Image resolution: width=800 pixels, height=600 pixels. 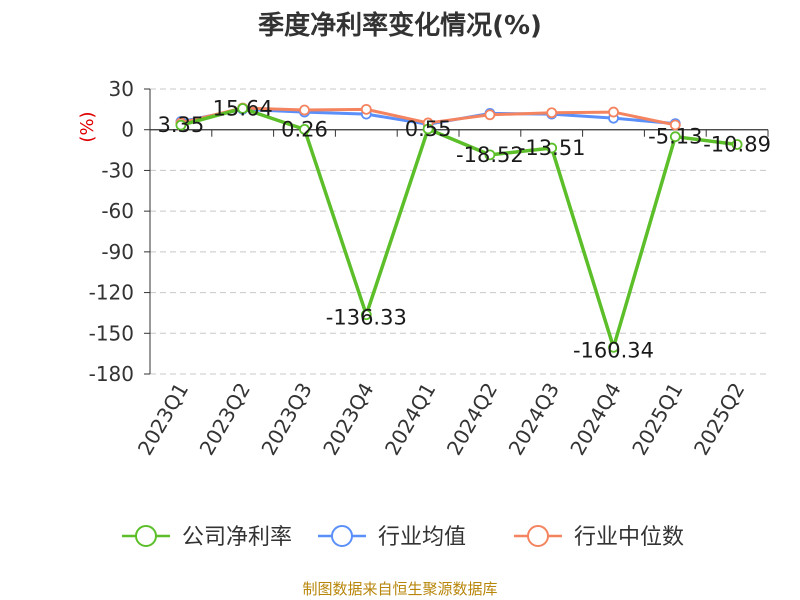 What do you see at coordinates (719, 419) in the screenshot?
I see `x-tick-label: 2025Q2` at bounding box center [719, 419].